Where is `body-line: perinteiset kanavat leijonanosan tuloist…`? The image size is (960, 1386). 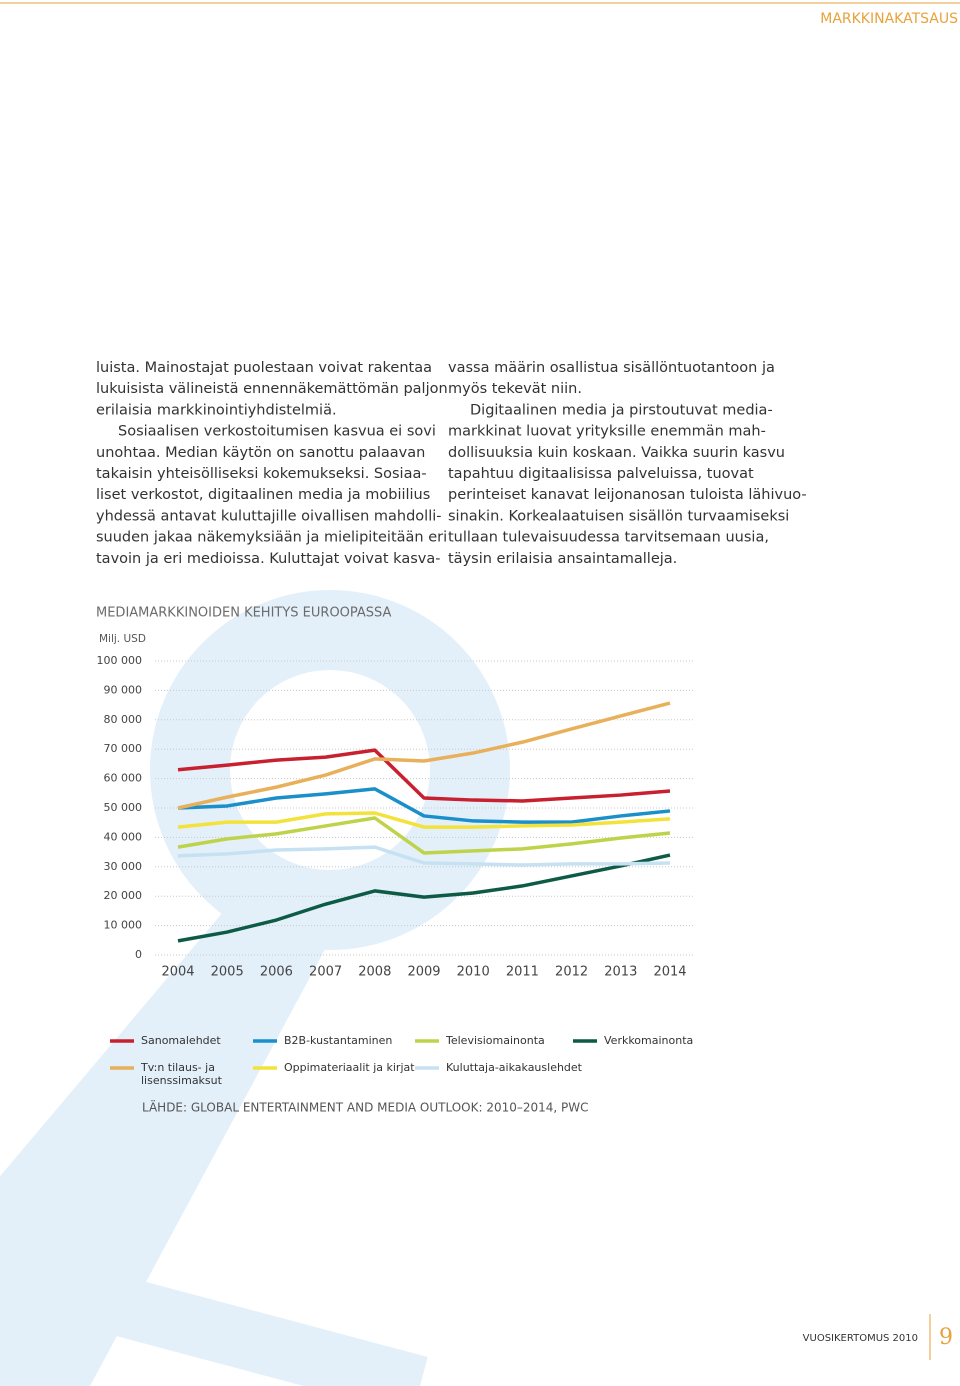
body-line: perinteiset kanavat leijonanosan tuloist… is located at coordinates (627, 495).